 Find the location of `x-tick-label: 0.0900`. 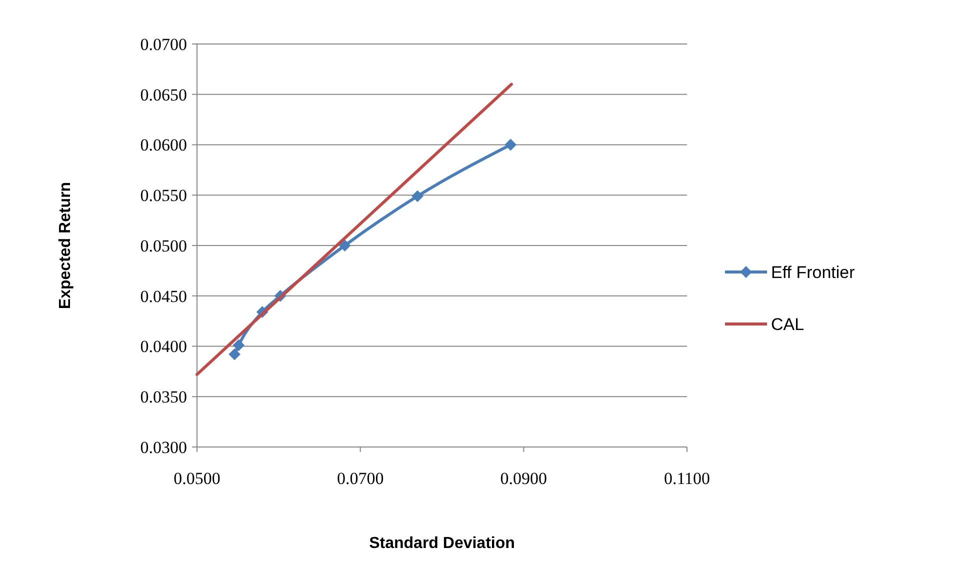

x-tick-label: 0.0900 is located at coordinates (524, 478).